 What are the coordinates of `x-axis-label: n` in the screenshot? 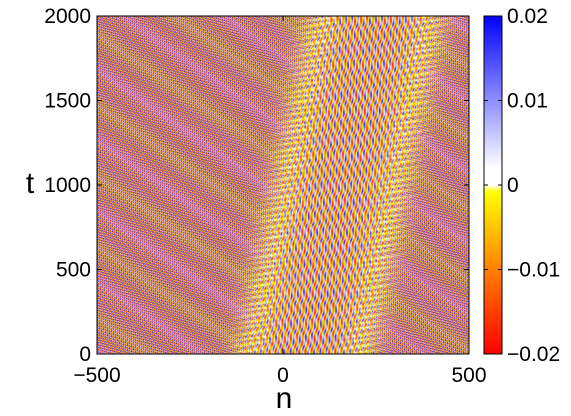 It's located at (284, 398).